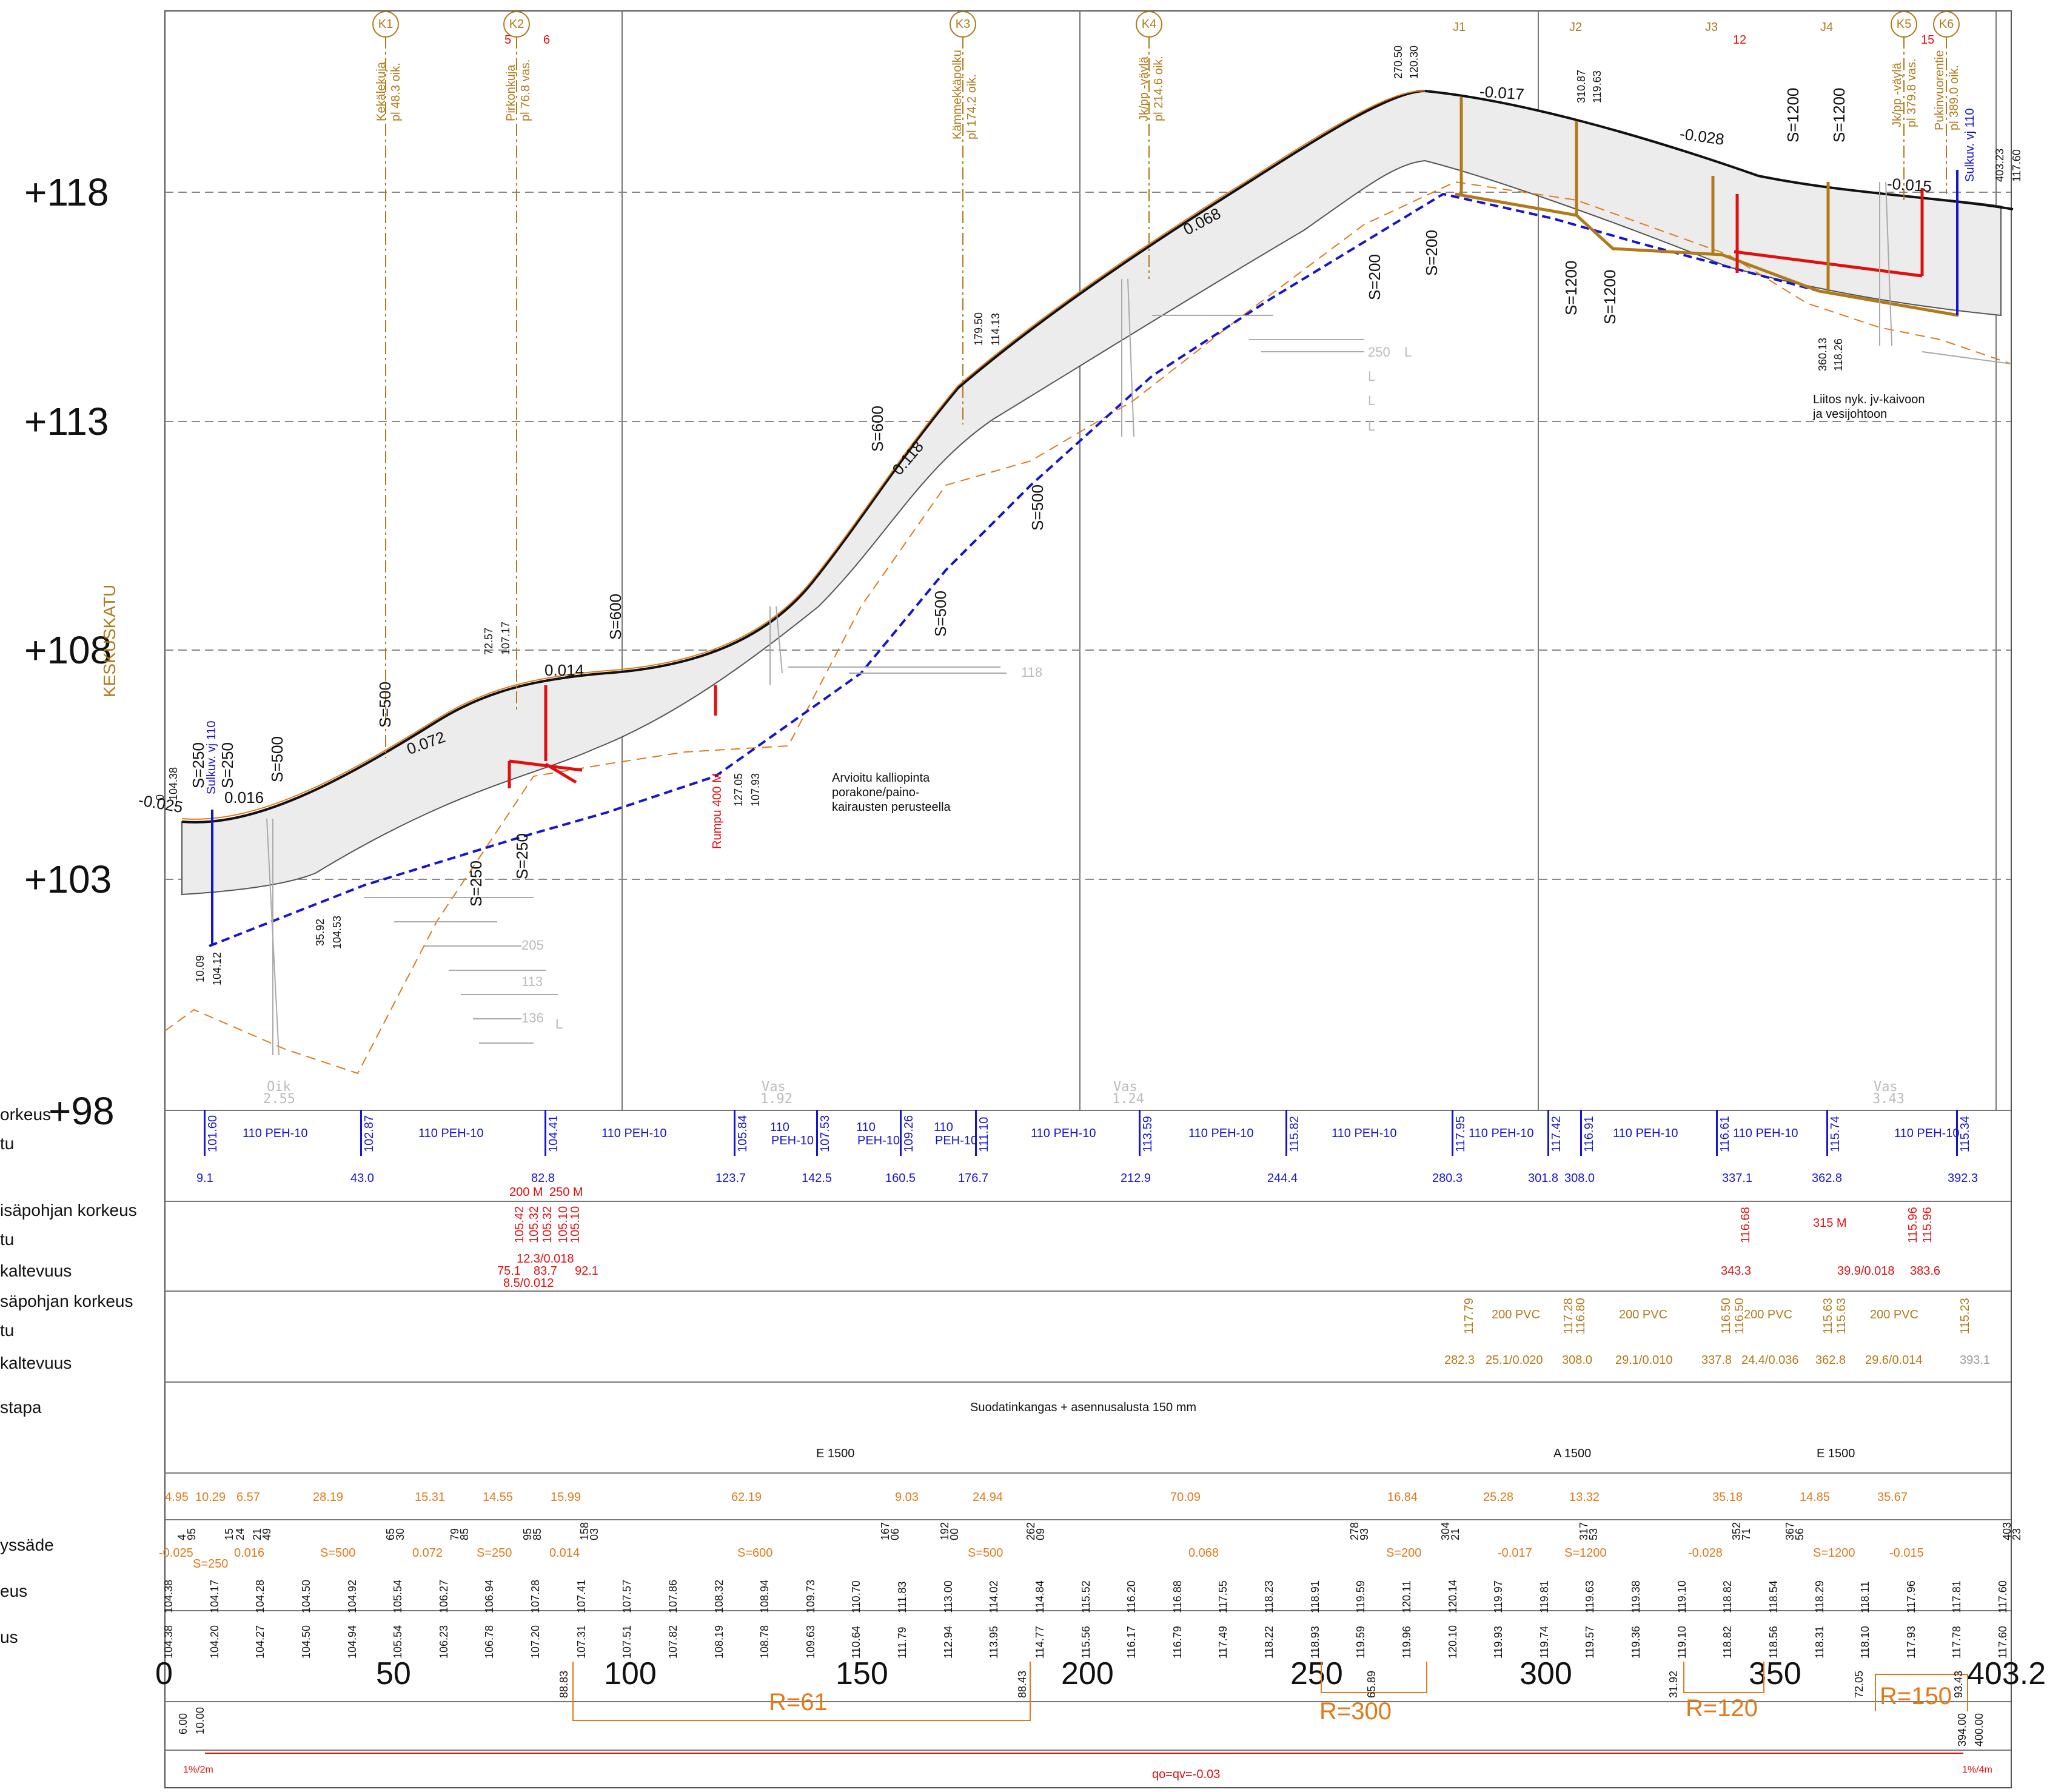 The width and height of the screenshot is (2064, 1792). What do you see at coordinates (856, 1642) in the screenshot?
I see `ground-level: 110.64` at bounding box center [856, 1642].